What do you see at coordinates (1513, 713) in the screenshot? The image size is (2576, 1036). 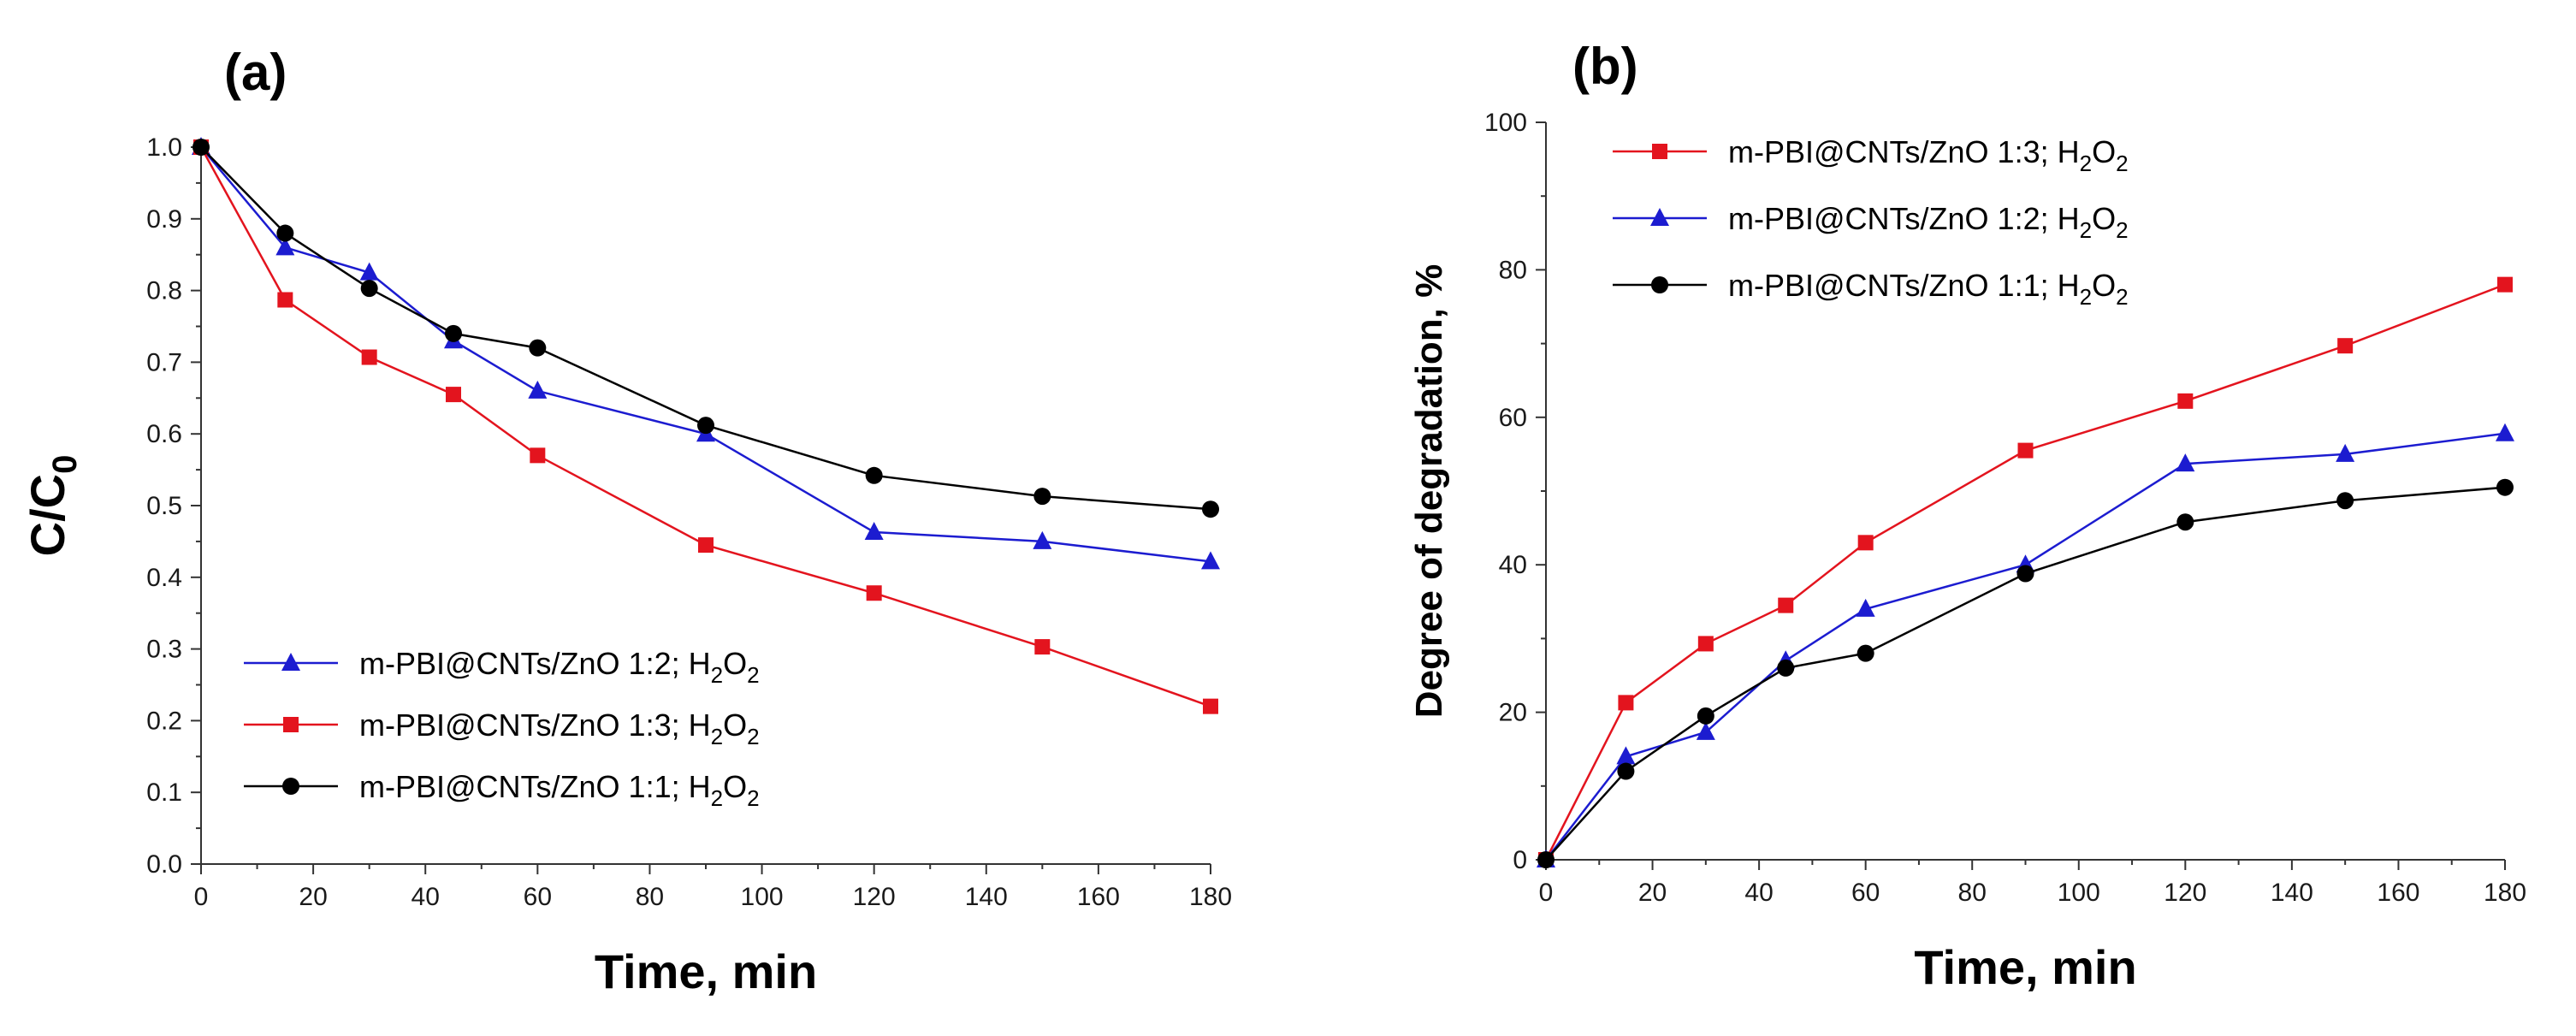 I see `y-tick-label: 20` at bounding box center [1513, 713].